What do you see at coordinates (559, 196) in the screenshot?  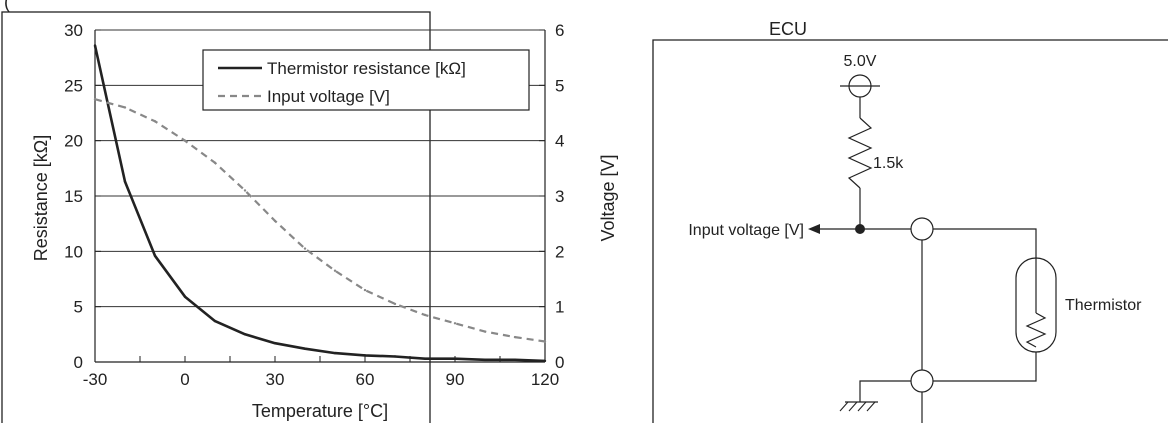 I see `y2-tick-label-3: 3` at bounding box center [559, 196].